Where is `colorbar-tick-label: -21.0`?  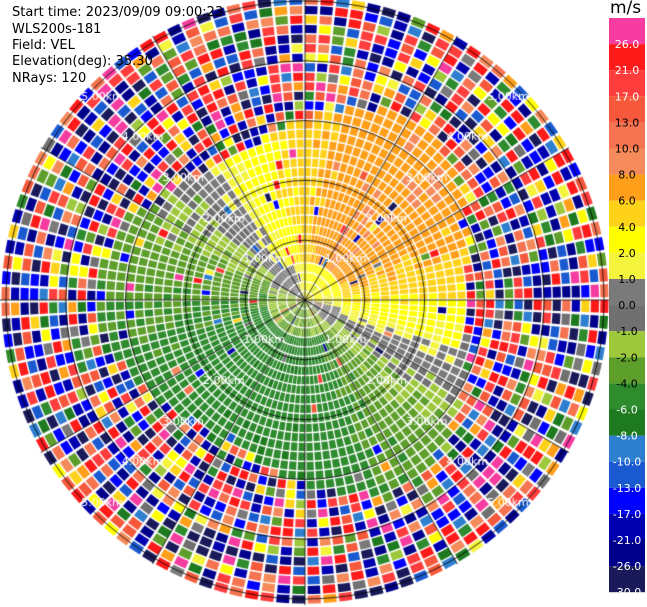
colorbar-tick-label: -21.0 is located at coordinates (627, 540).